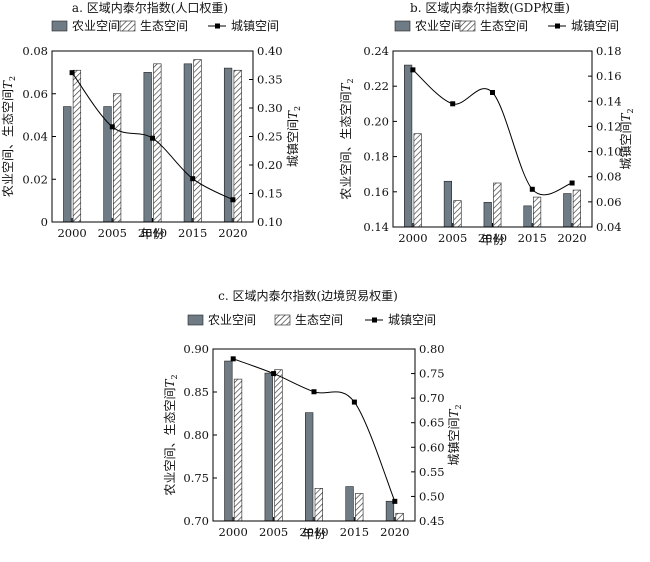 The height and width of the screenshot is (562, 650). Describe the element at coordinates (196, 392) in the screenshot. I see `ytick-left-label: 0.85` at that location.